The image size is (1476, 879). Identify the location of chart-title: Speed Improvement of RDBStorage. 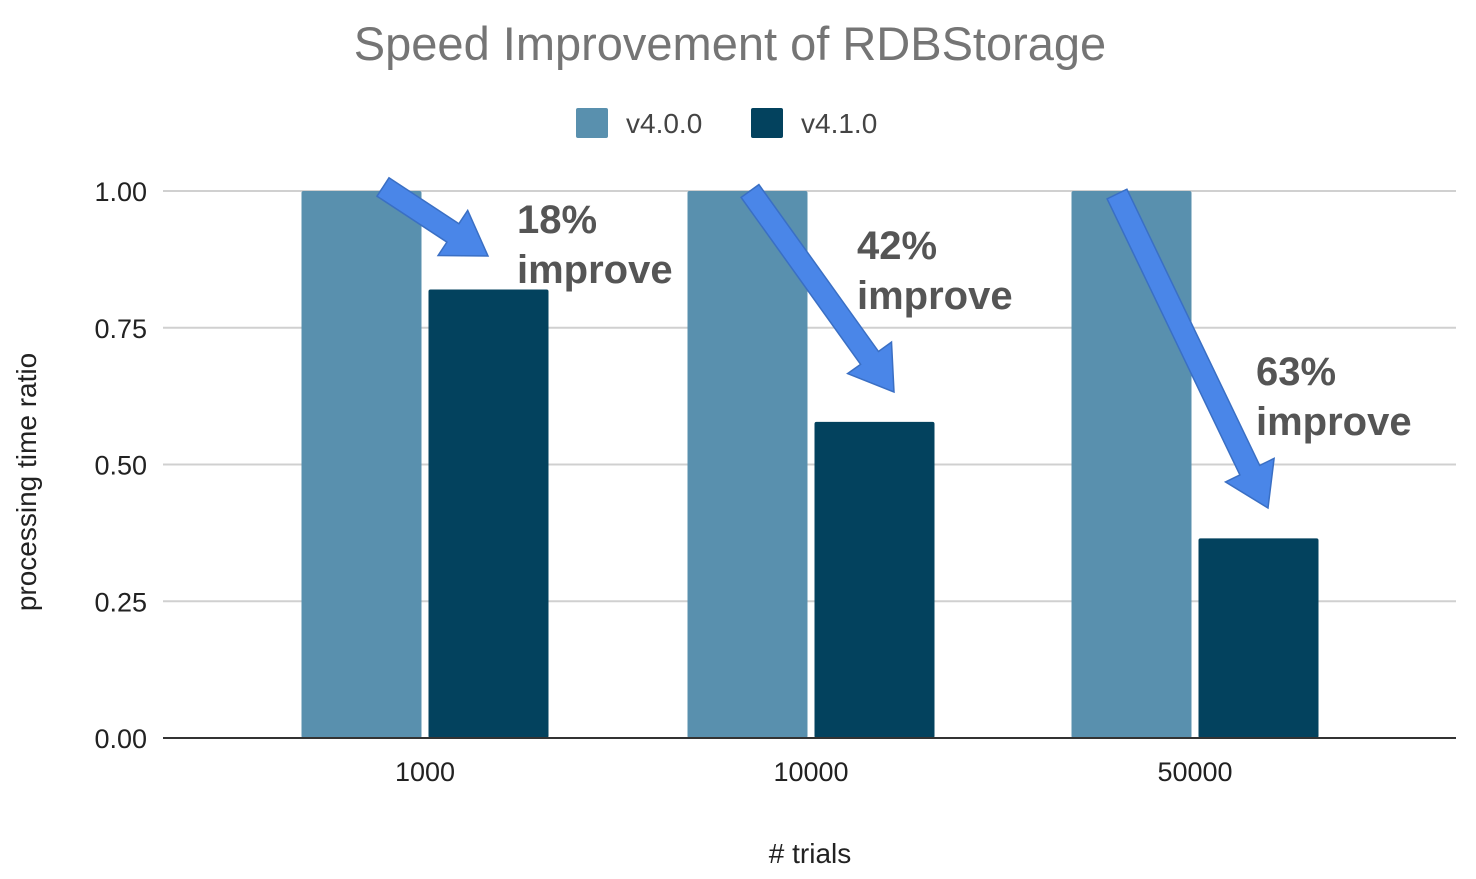
(730, 43).